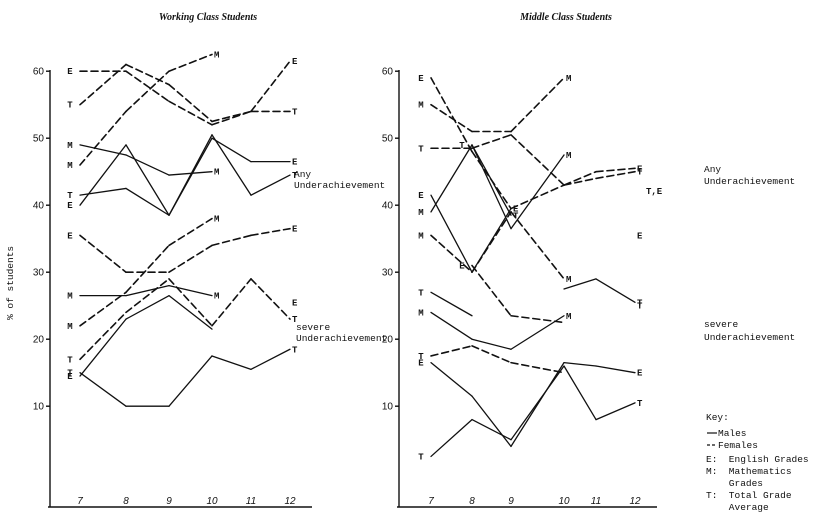 The height and width of the screenshot is (516, 814). I want to click on key-line: T: Total Grade, so click(749, 495).